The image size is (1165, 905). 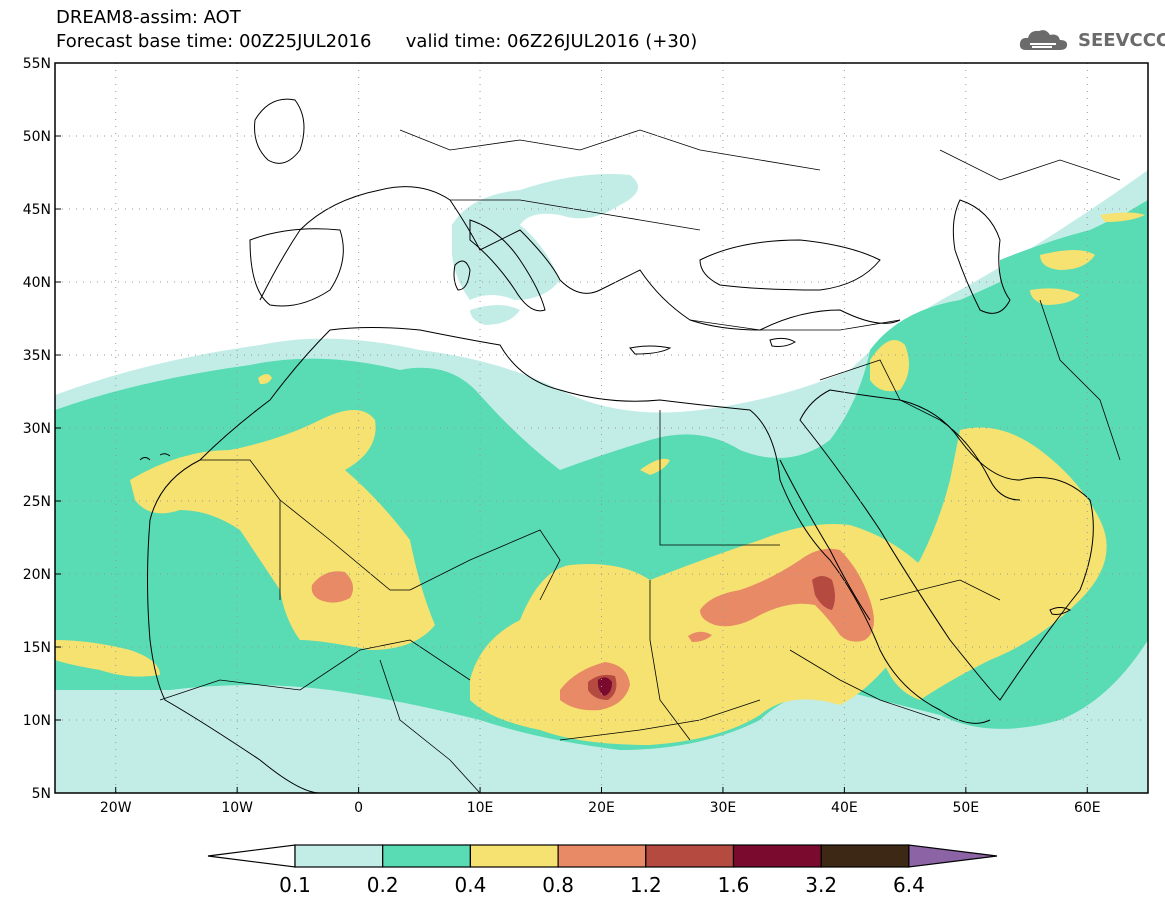 What do you see at coordinates (470, 885) in the screenshot?
I see `colorbar-label: 0.4` at bounding box center [470, 885].